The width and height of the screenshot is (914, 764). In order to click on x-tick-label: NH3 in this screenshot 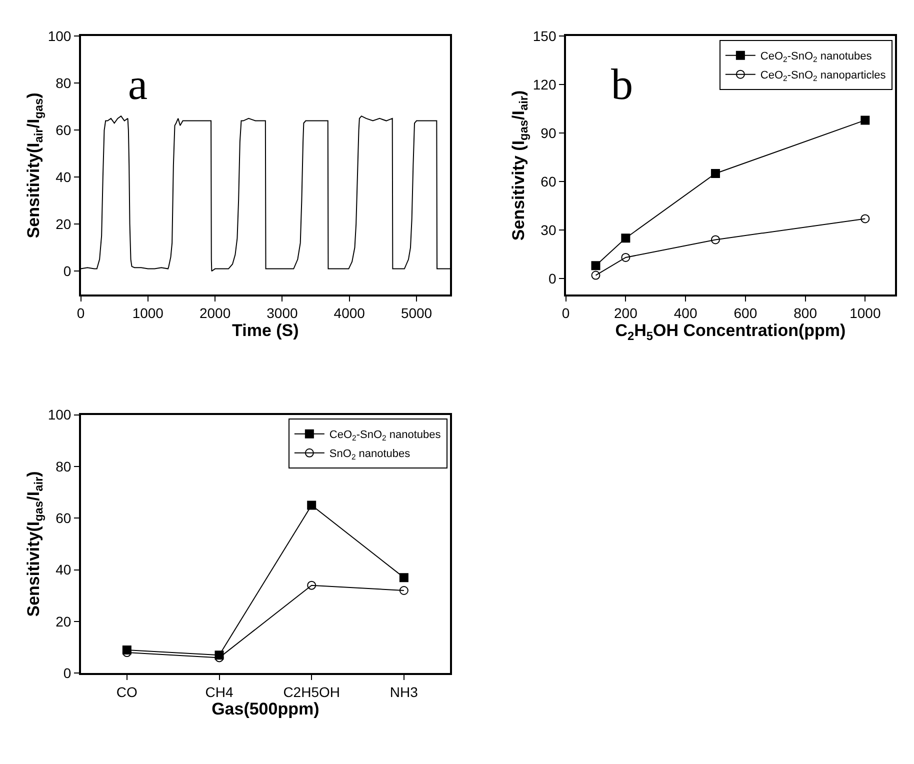, I will do `click(404, 692)`.